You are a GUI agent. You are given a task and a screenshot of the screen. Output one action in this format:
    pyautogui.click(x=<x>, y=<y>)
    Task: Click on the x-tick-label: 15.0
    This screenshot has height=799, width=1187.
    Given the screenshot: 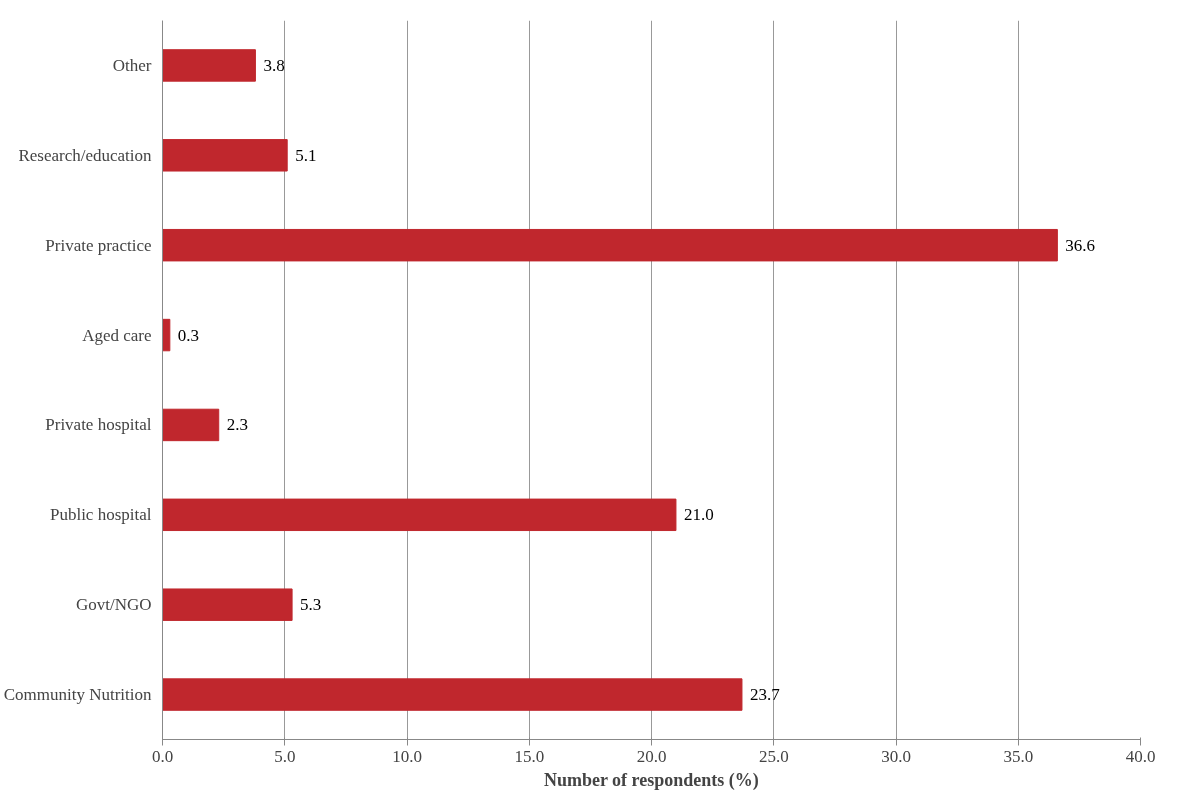 What is the action you would take?
    pyautogui.click(x=529, y=756)
    